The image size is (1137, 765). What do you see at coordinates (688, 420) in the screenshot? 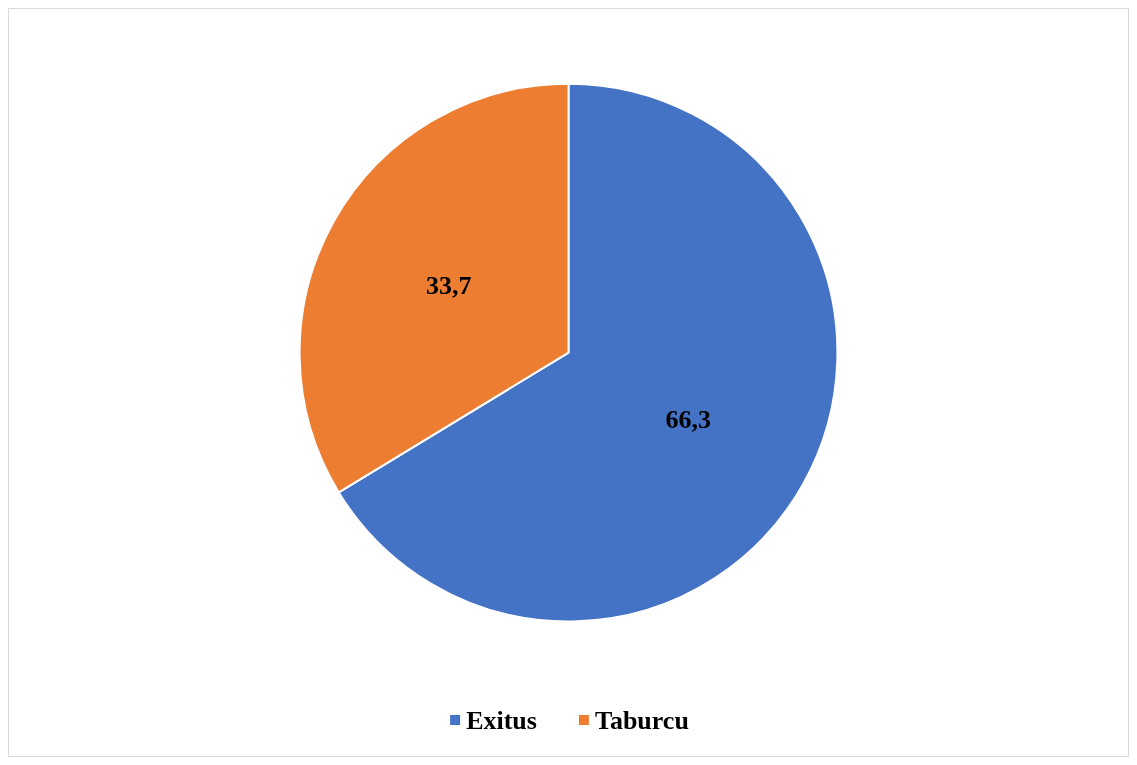
I see `data-label: 66,3` at bounding box center [688, 420].